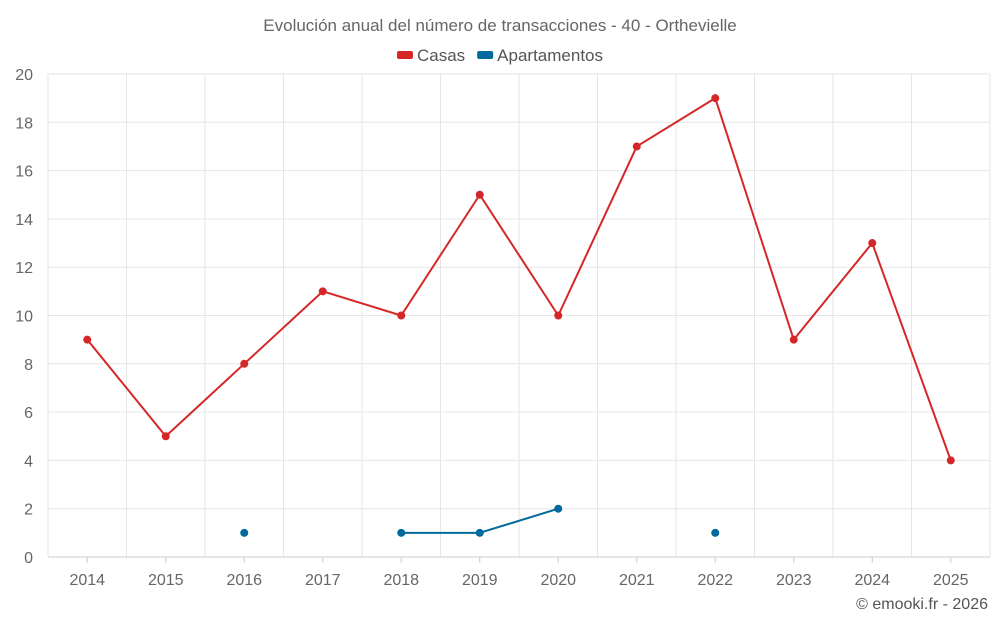 This screenshot has height=625, width=1000. I want to click on x-tick-label: 2022, so click(715, 580).